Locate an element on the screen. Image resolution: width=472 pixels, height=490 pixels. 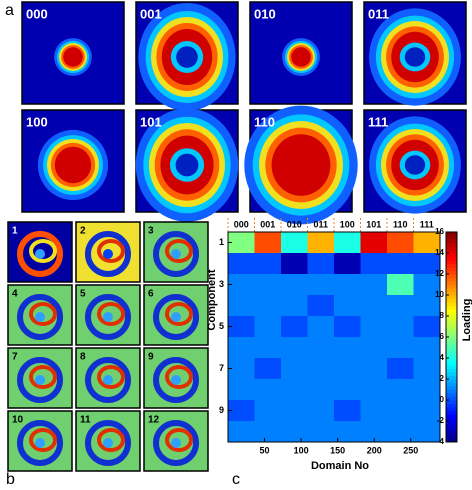
image-label: 110 is located at coordinates (264, 121).